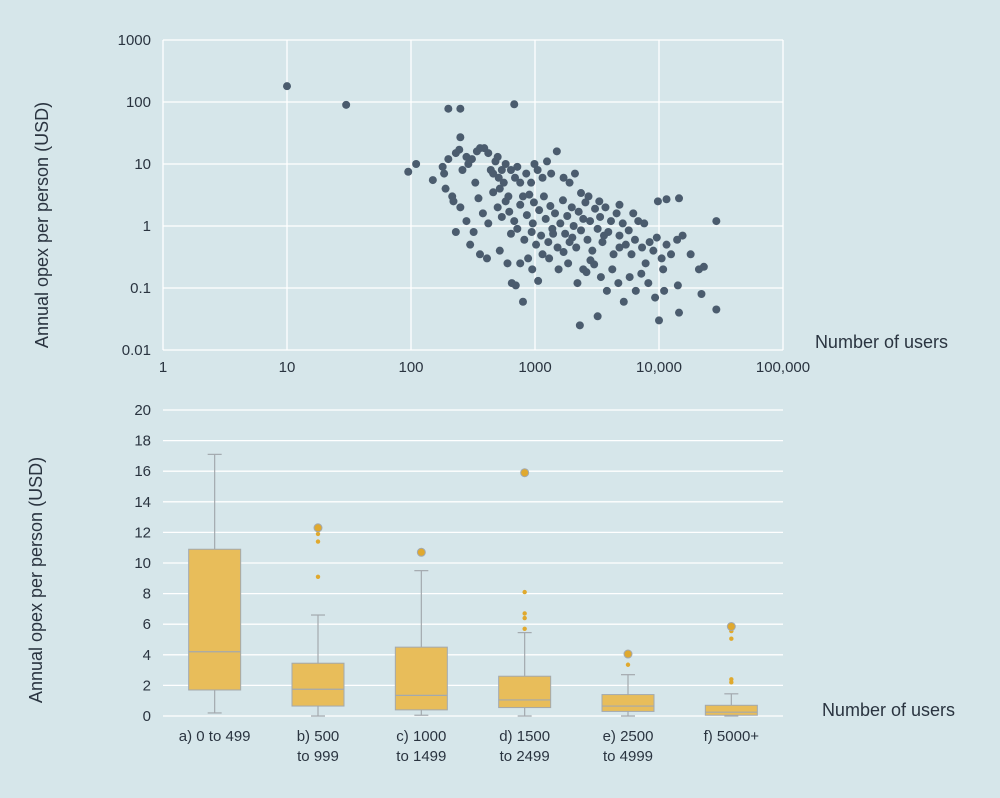 This screenshot has width=1000, height=798. Describe the element at coordinates (134, 195) in the screenshot. I see `scatter-y-tick-labels: 0.01 0.1 1 10 100 1000` at that location.